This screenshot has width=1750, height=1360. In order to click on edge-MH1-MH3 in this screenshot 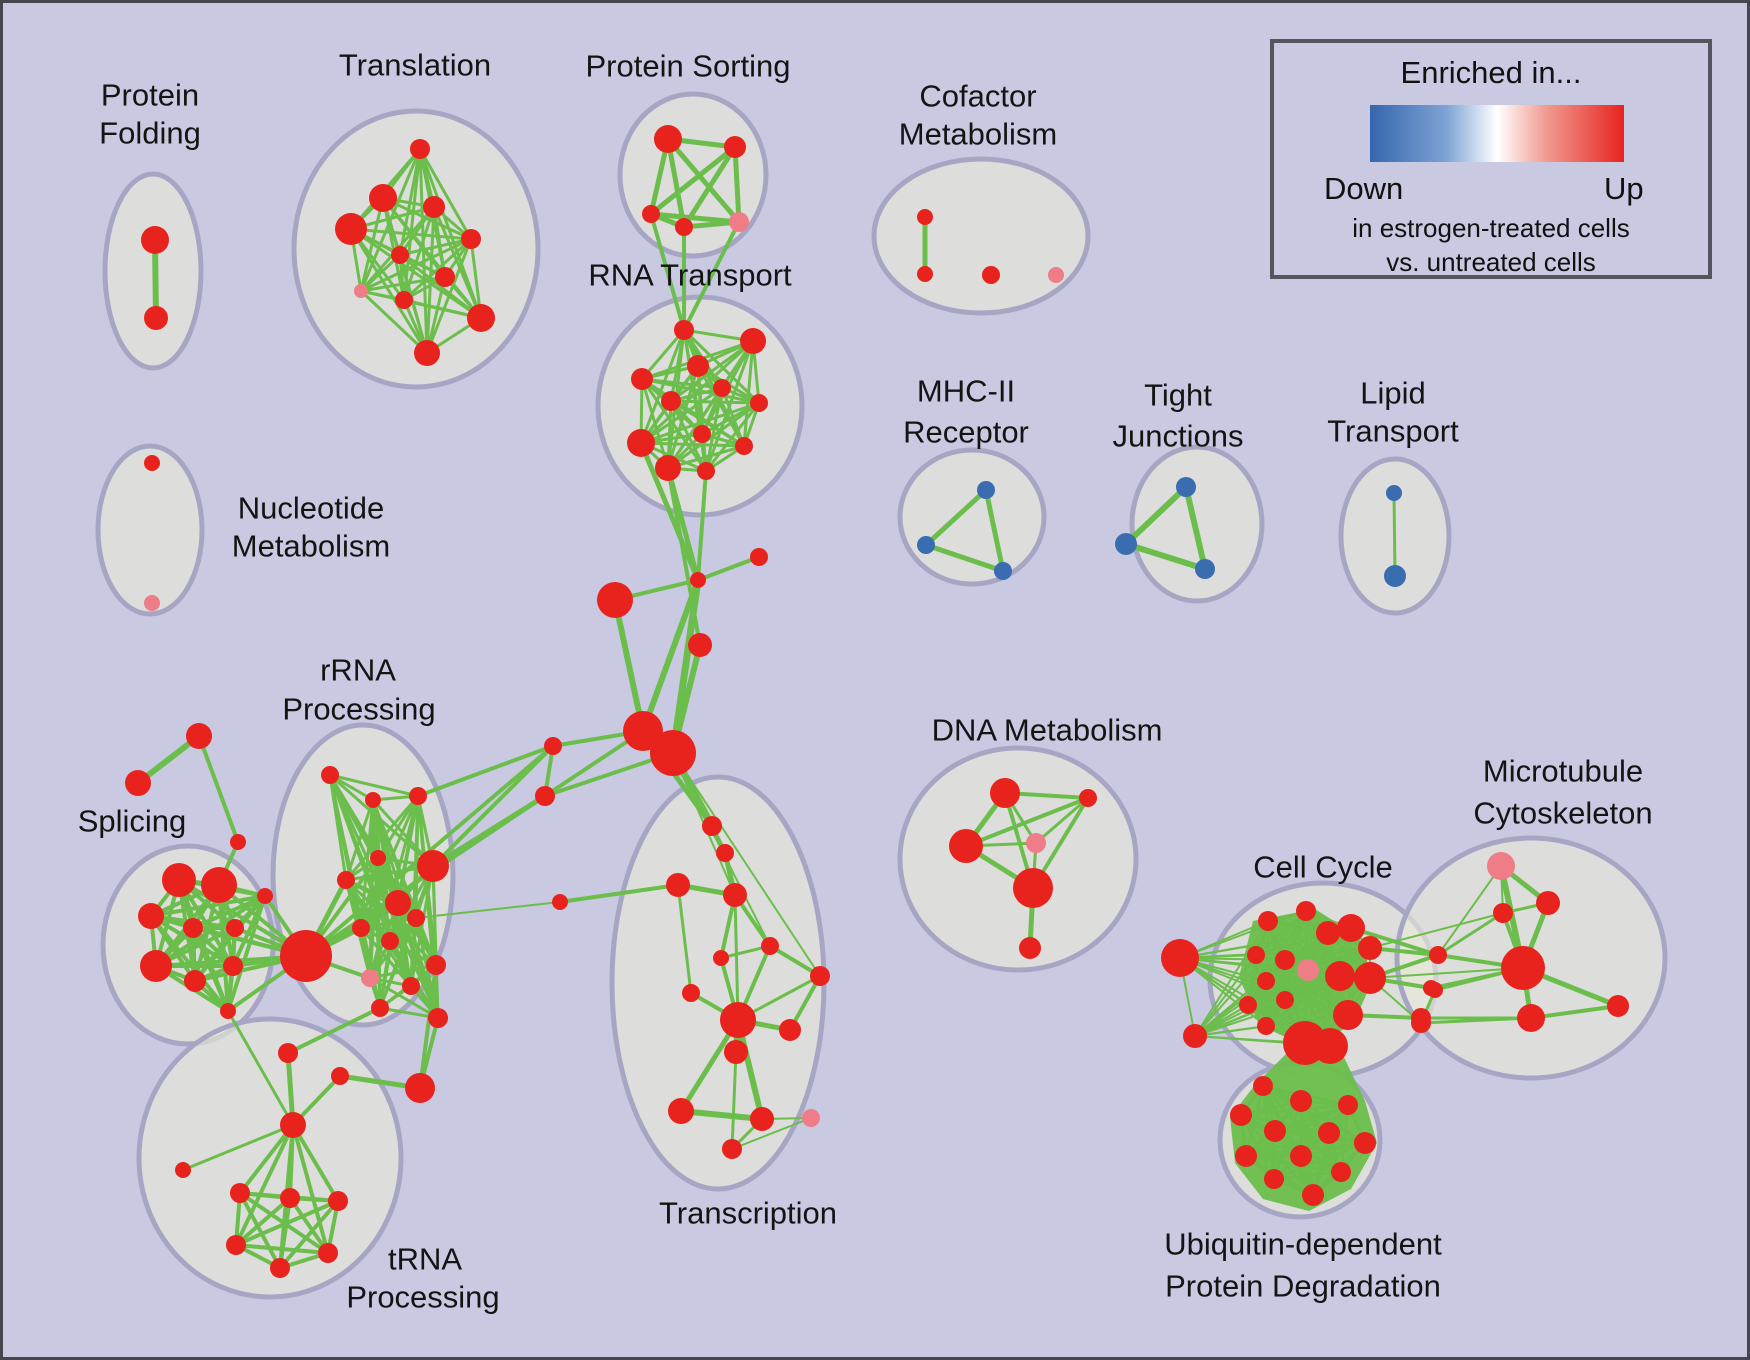, I will do `click(994, 530)`.